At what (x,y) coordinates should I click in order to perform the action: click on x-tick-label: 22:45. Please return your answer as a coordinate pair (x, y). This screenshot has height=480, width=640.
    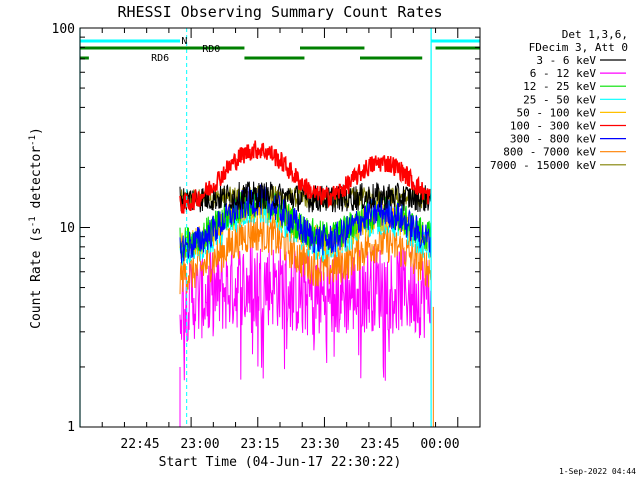
    Looking at the image, I should click on (139, 444).